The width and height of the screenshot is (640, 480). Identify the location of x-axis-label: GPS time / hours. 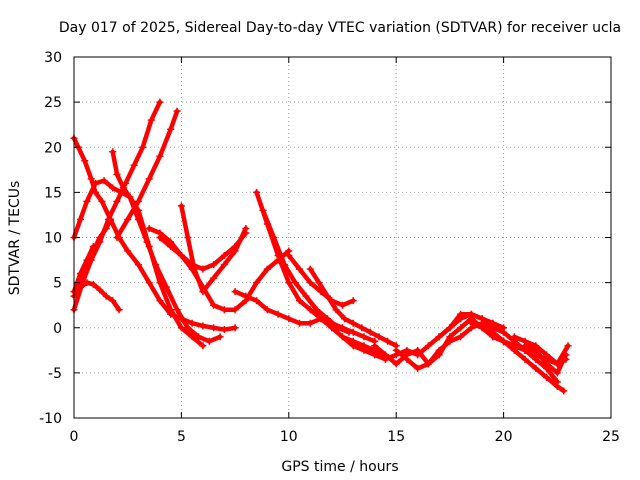
(339, 467).